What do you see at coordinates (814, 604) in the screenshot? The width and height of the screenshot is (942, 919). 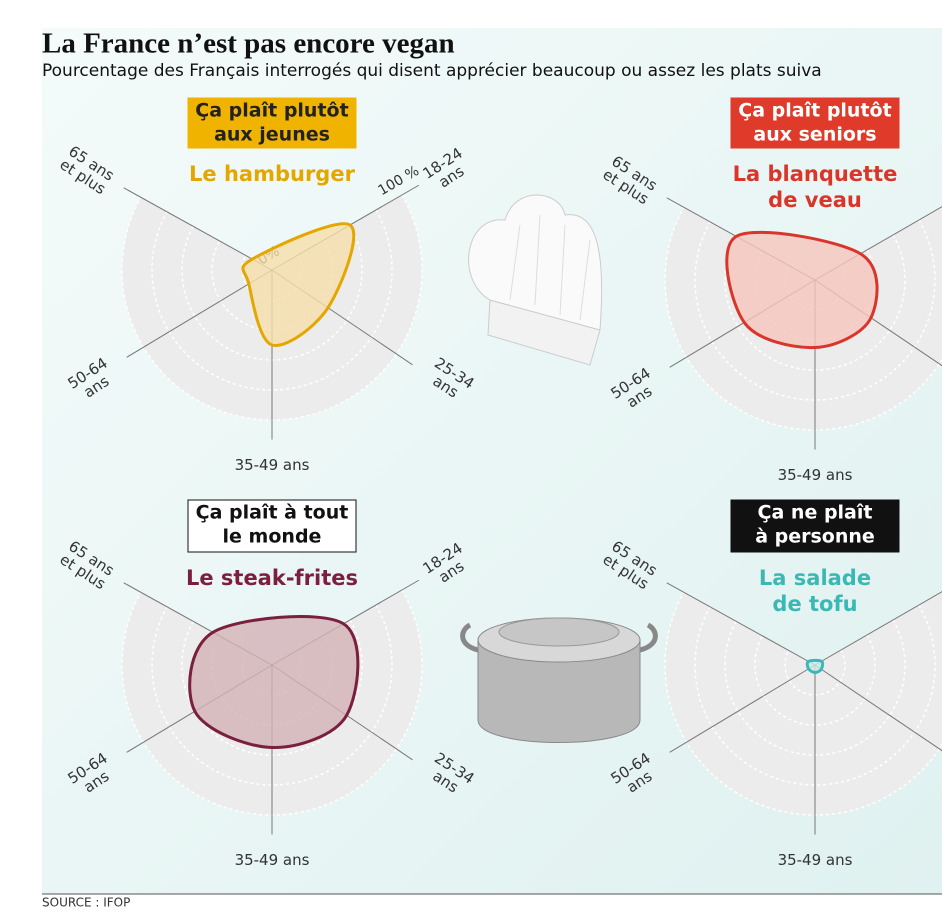 I see `dish-name: de tofu` at bounding box center [814, 604].